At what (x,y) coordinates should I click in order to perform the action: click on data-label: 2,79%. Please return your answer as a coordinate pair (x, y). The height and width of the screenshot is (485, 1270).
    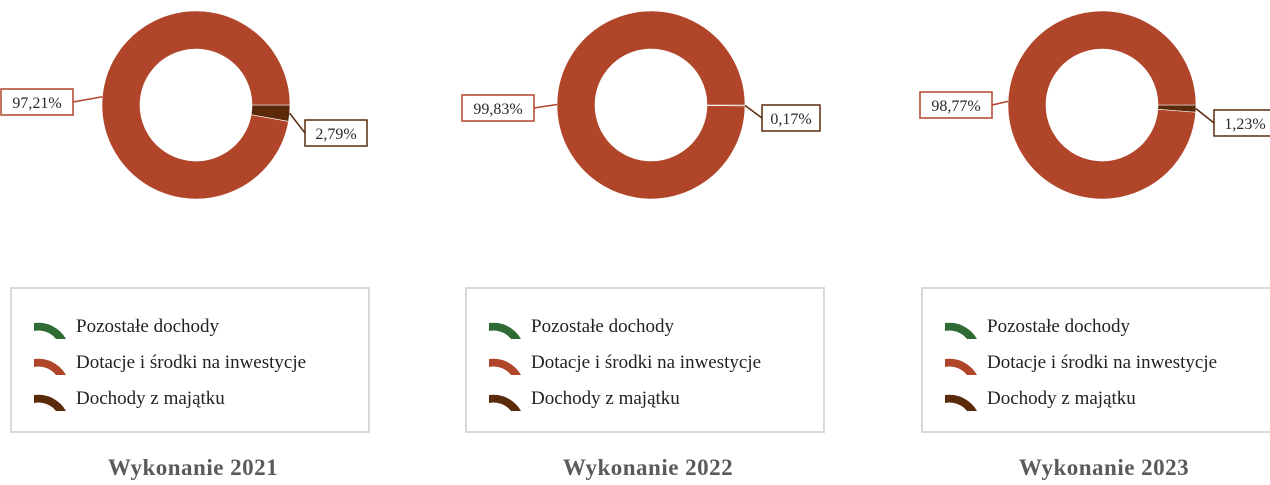
    Looking at the image, I should click on (335, 134).